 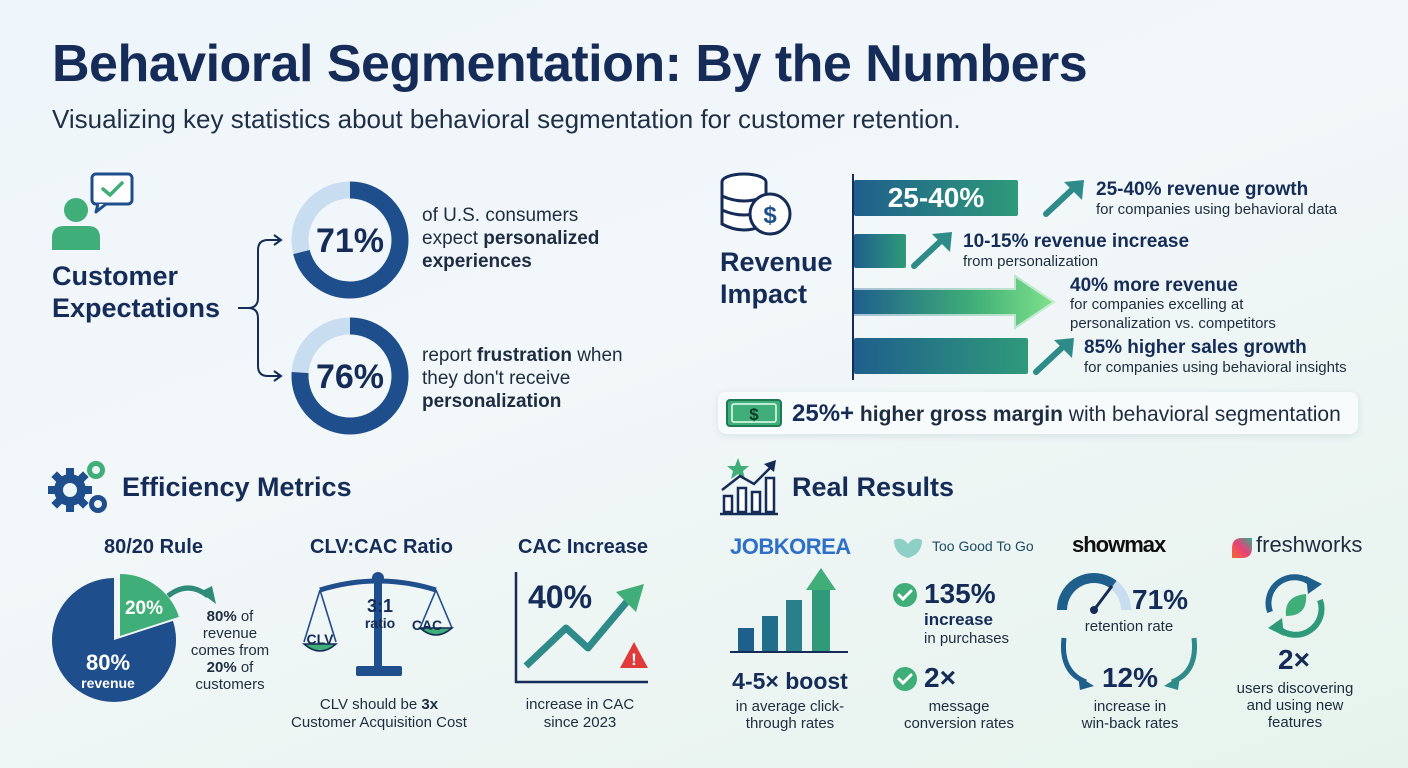 What do you see at coordinates (823, 413) in the screenshot?
I see `gross-margin-value: 25%+` at bounding box center [823, 413].